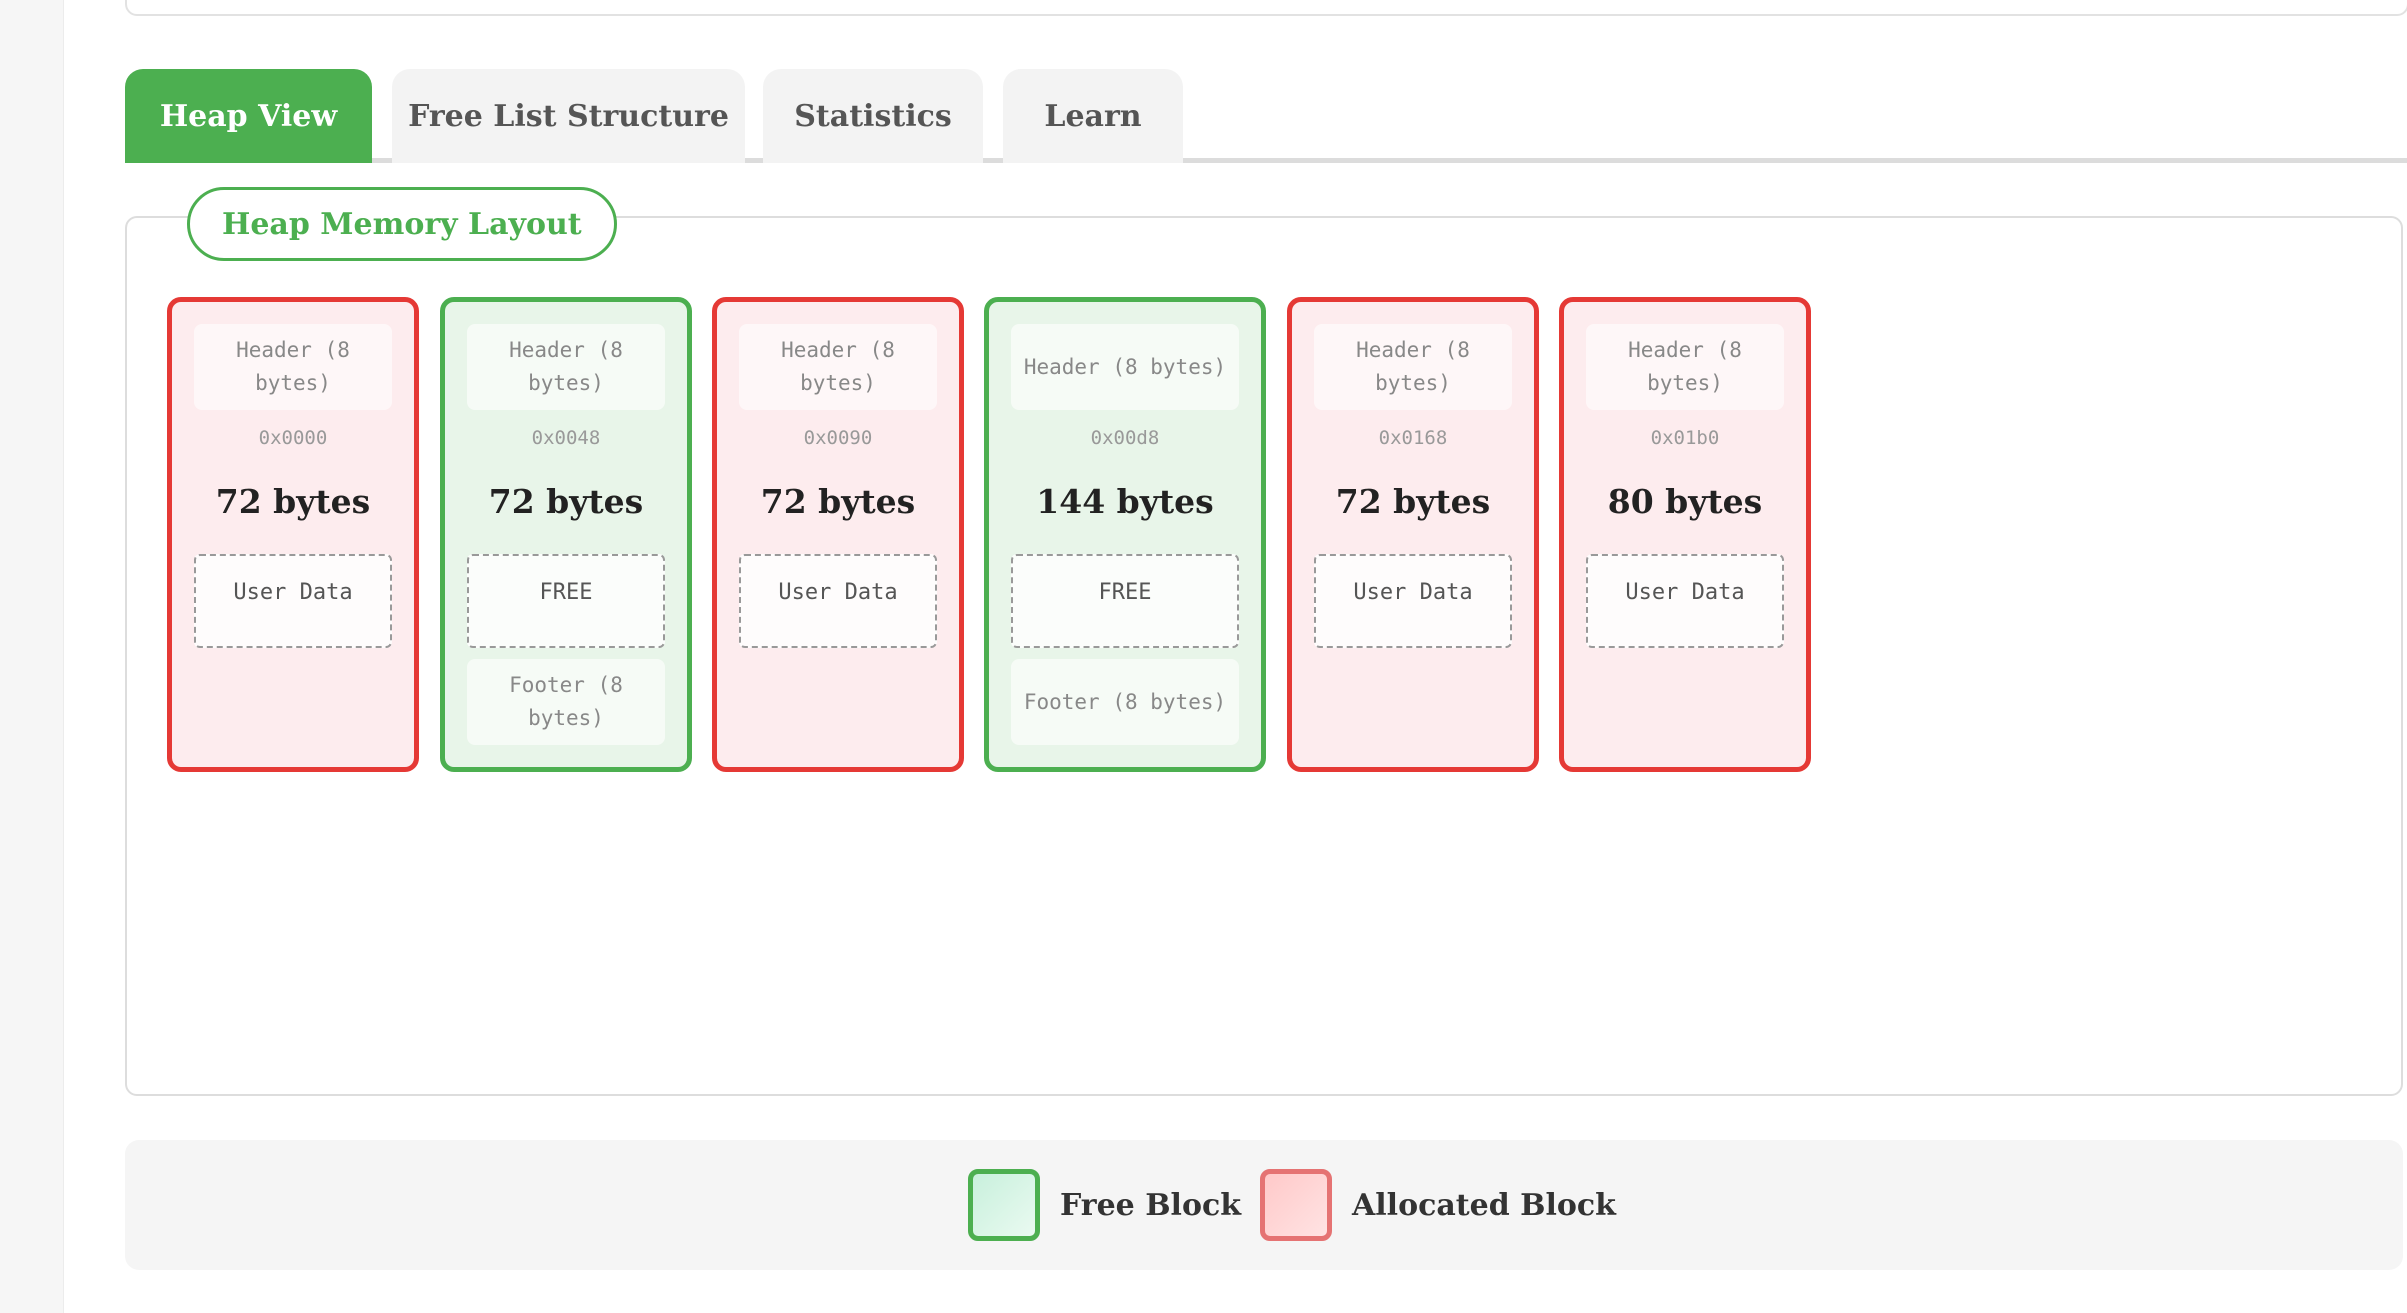 Image resolution: width=2407 pixels, height=1313 pixels. Describe the element at coordinates (293, 438) in the screenshot. I see `block-address: 0x0000` at that location.